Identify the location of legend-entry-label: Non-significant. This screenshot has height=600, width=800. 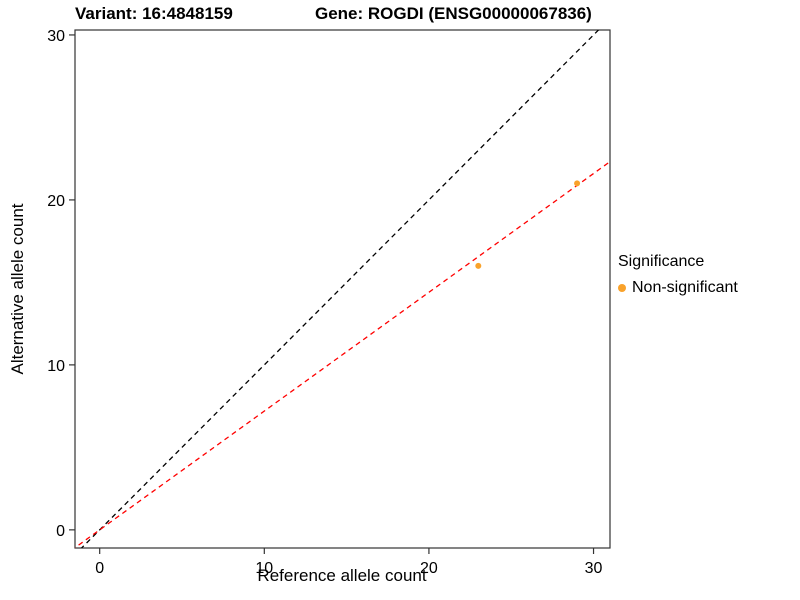
(685, 287).